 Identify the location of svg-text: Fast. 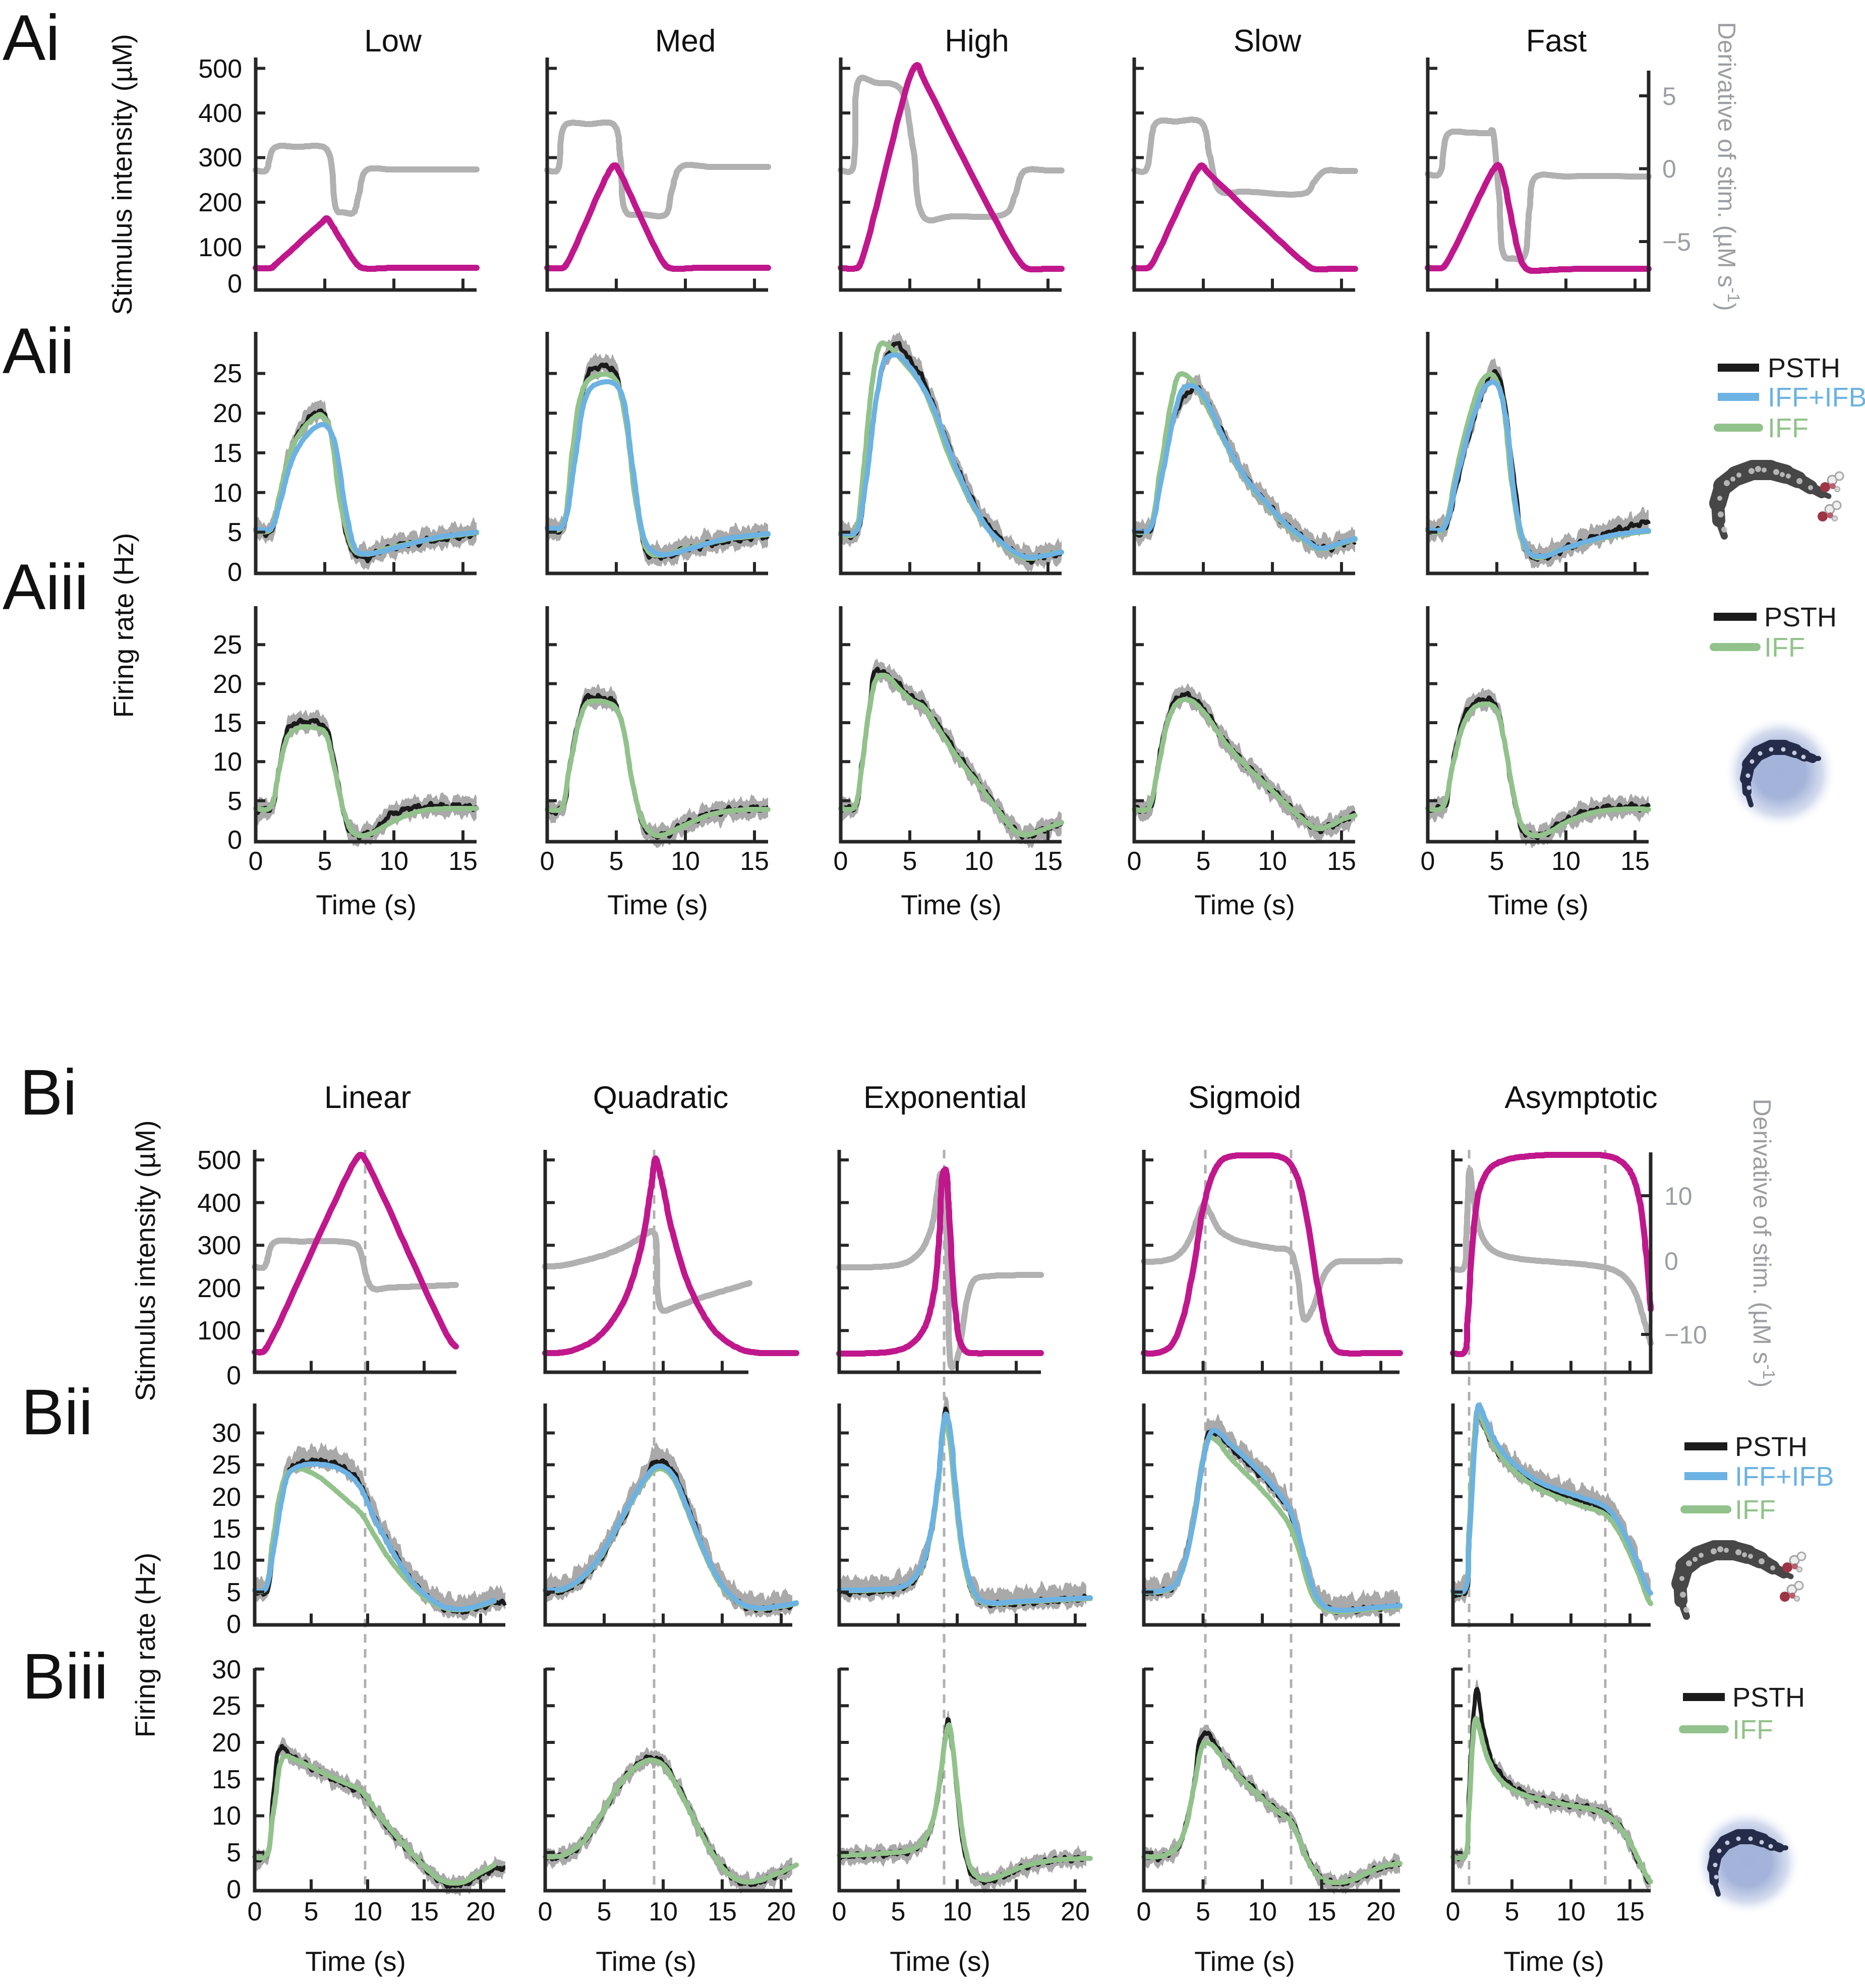
(1556, 41).